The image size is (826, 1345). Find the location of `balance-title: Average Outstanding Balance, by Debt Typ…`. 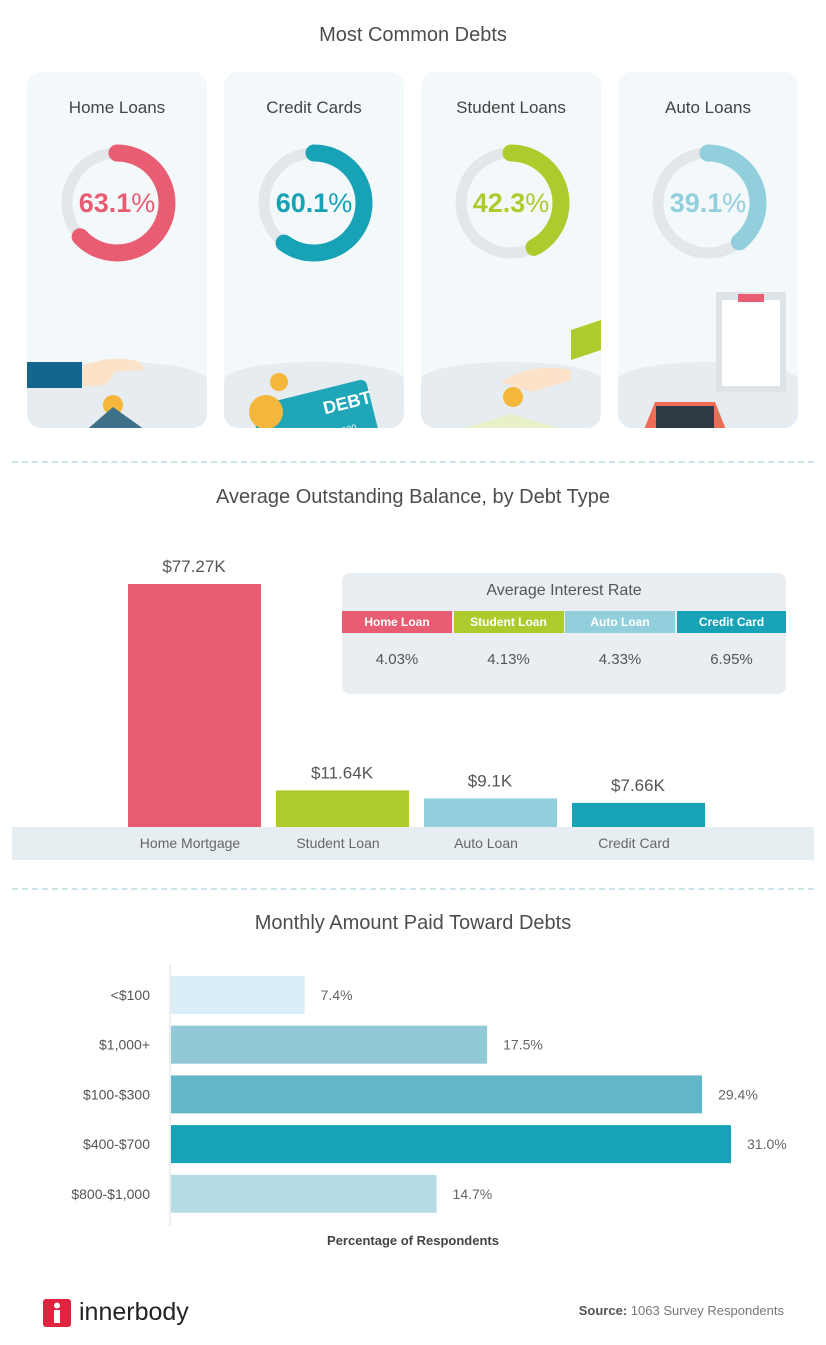

balance-title: Average Outstanding Balance, by Debt Typ… is located at coordinates (413, 497).